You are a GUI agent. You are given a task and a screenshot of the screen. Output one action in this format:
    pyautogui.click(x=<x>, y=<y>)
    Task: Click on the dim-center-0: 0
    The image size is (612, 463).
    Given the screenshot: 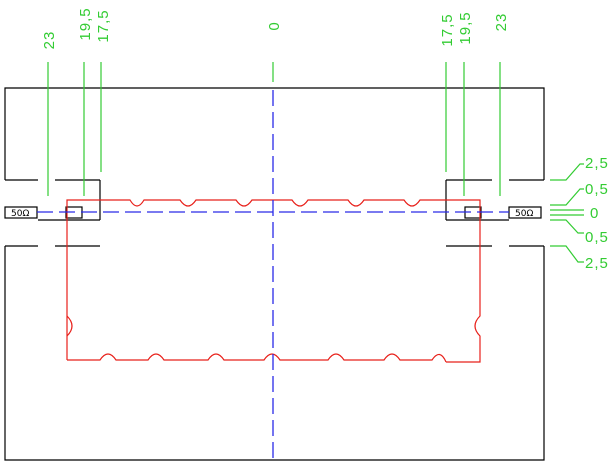 What is the action you would take?
    pyautogui.click(x=274, y=25)
    